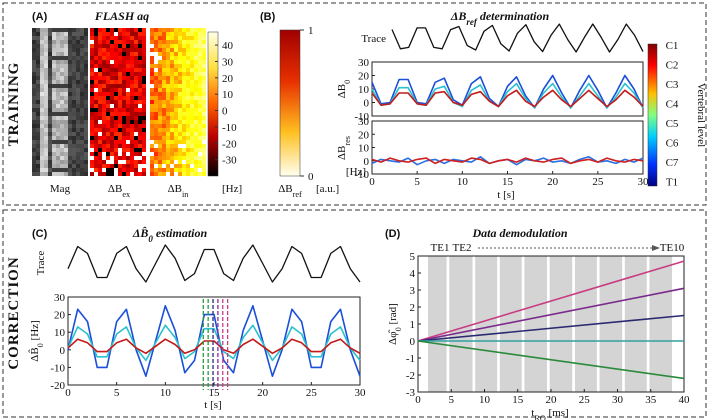  Describe the element at coordinates (60, 189) in the screenshot. I see `image-label-part: Mag` at that location.